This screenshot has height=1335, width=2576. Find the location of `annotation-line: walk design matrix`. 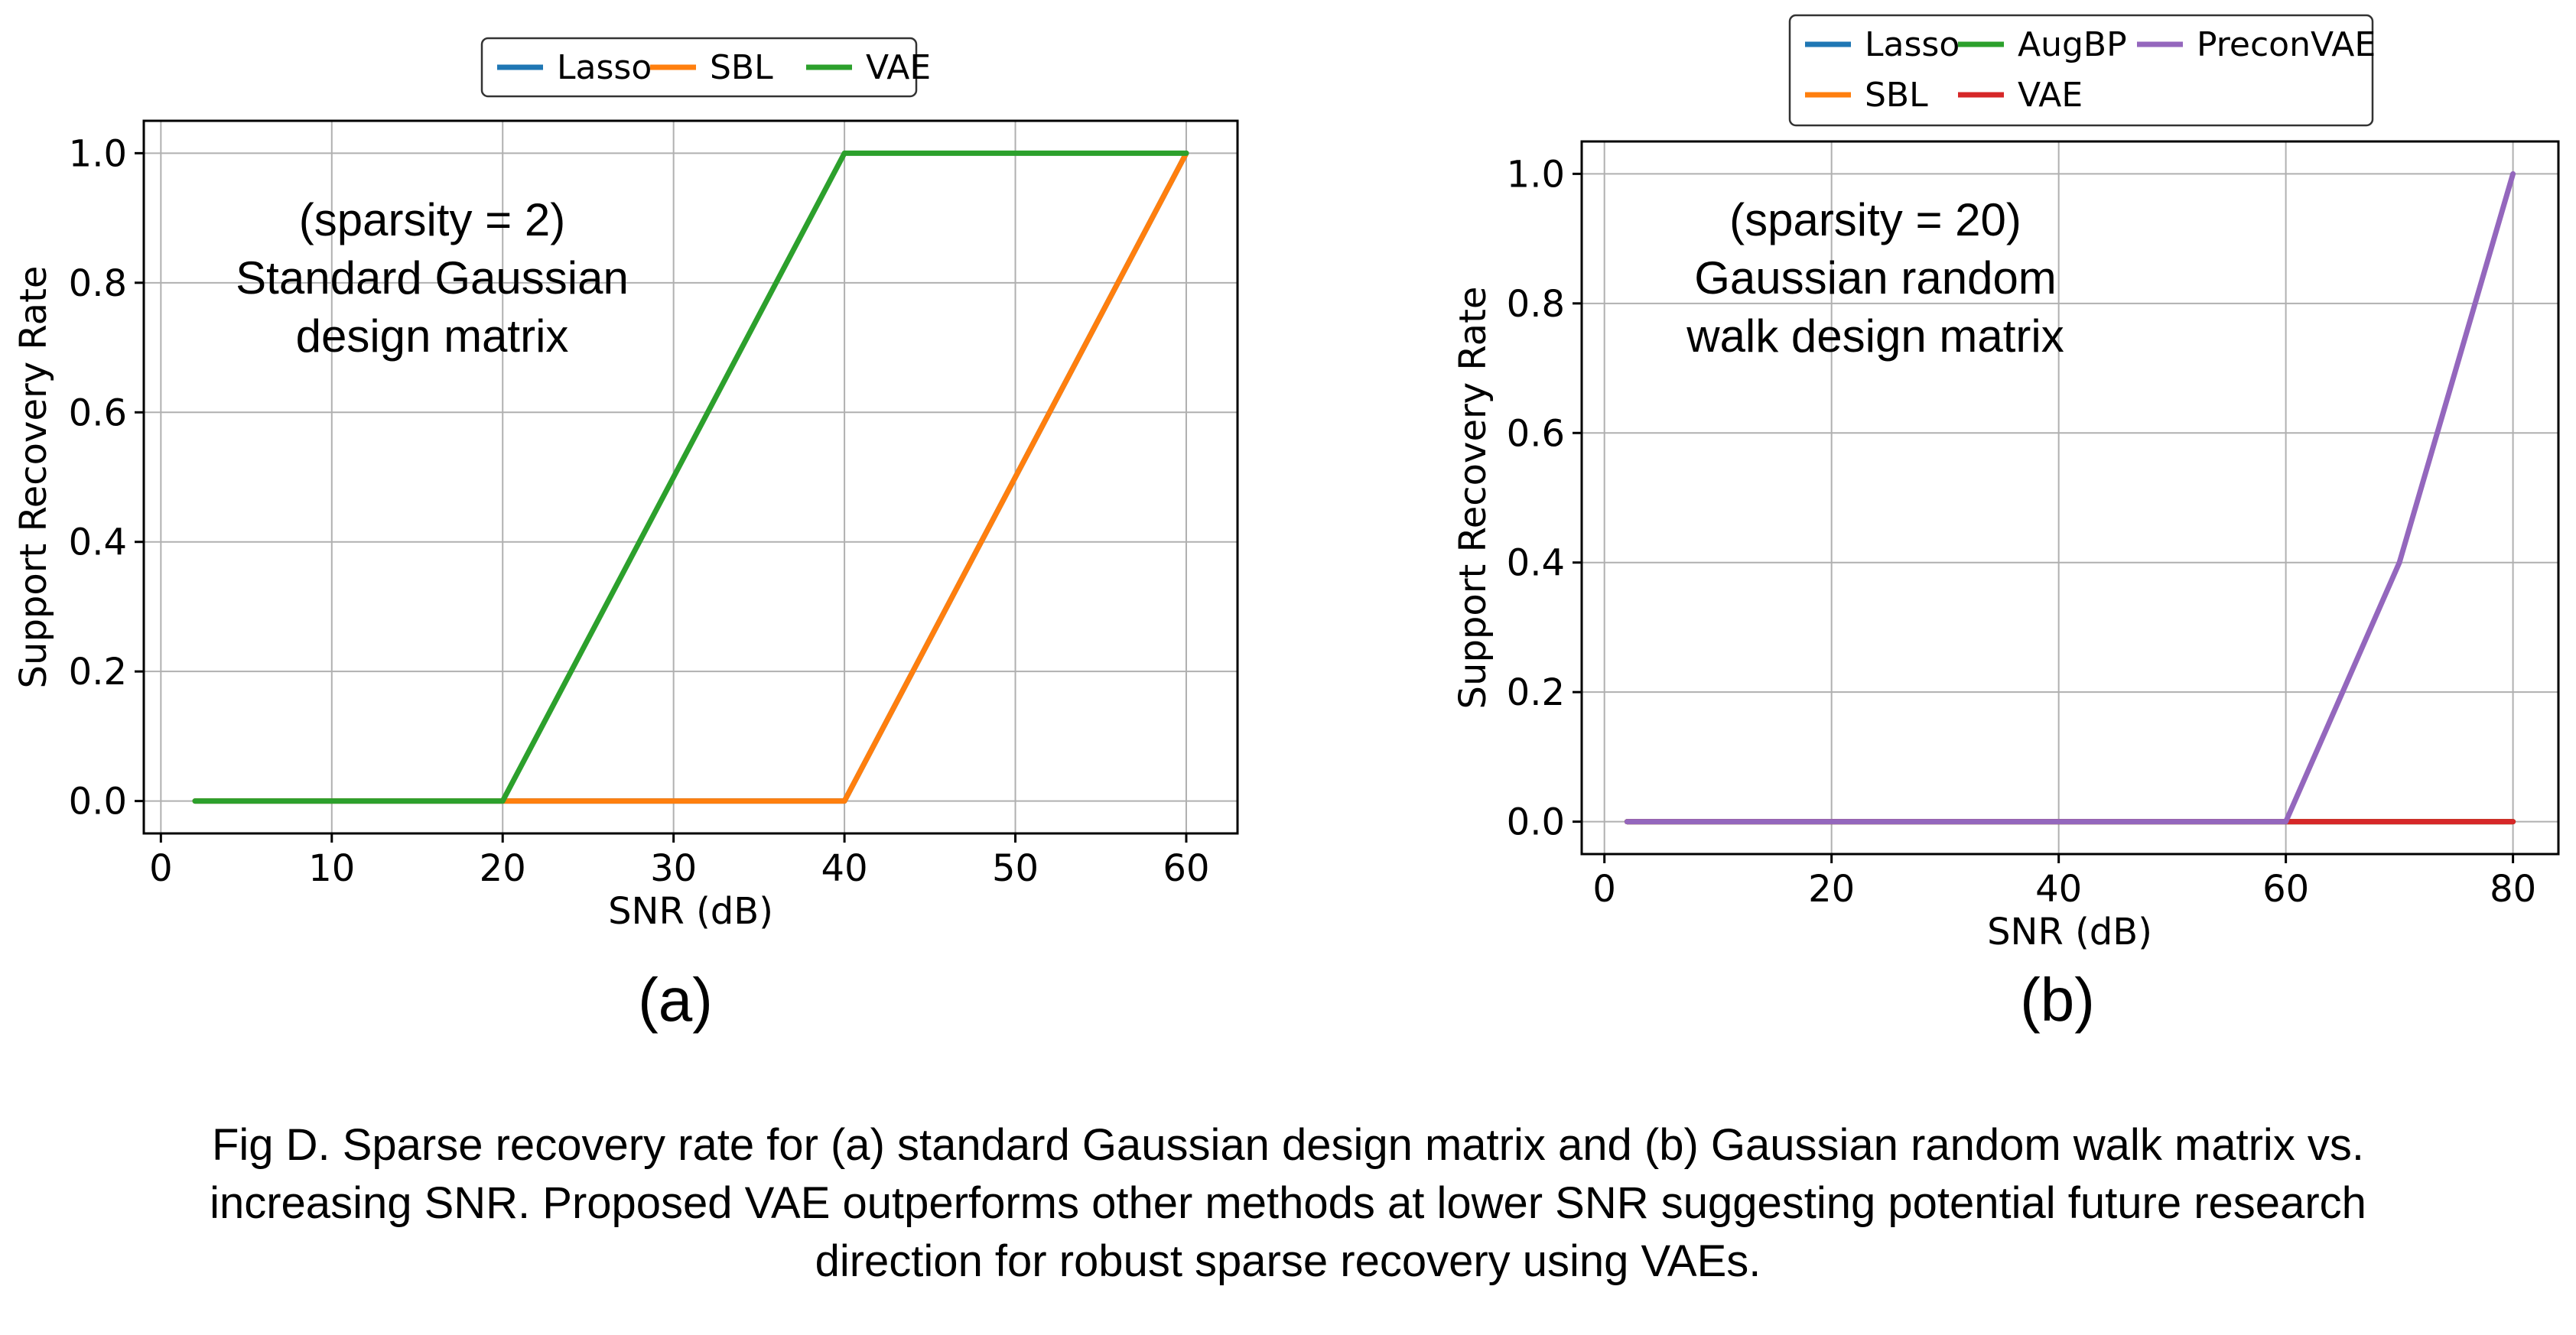

annotation-line: walk design matrix is located at coordinates (1875, 336).